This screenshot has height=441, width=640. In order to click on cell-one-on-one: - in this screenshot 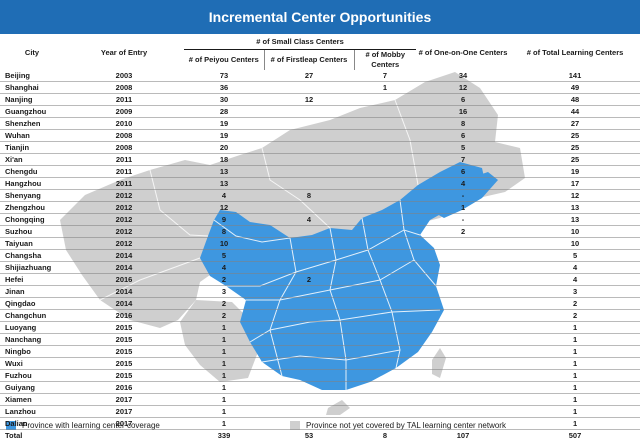, I will do `click(463, 220)`.